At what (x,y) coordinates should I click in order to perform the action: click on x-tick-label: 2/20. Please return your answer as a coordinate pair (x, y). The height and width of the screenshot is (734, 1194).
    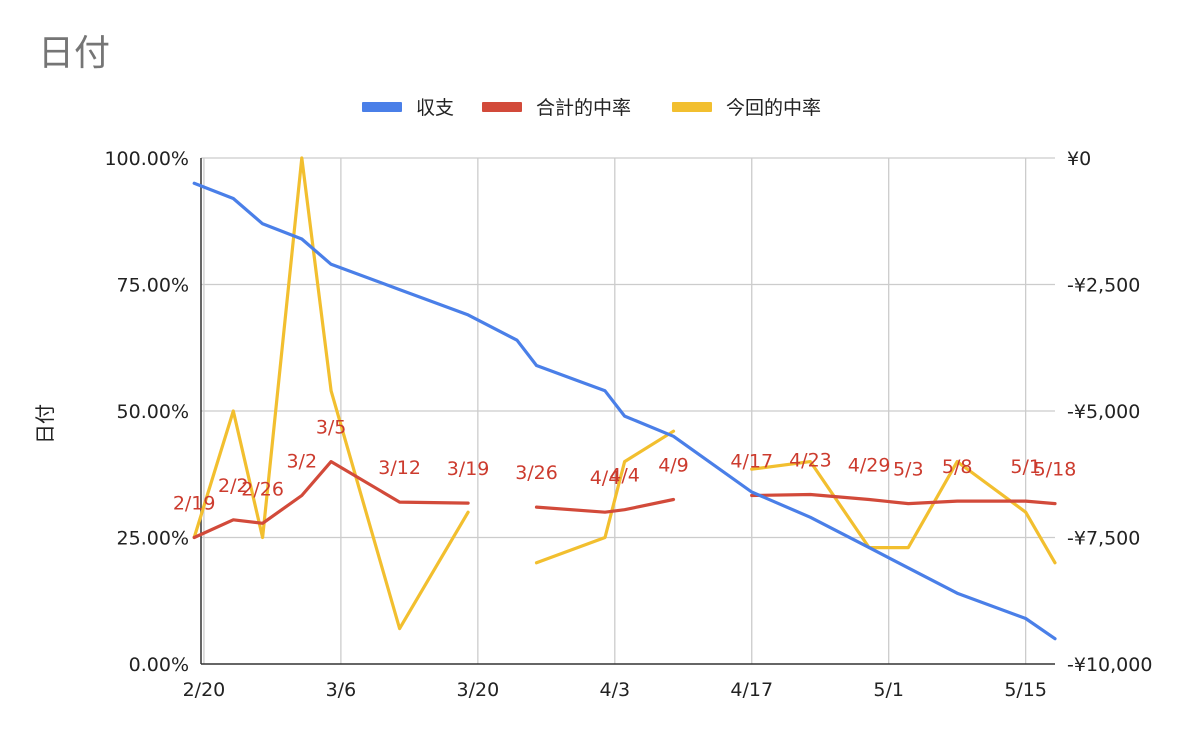
    Looking at the image, I should click on (204, 690).